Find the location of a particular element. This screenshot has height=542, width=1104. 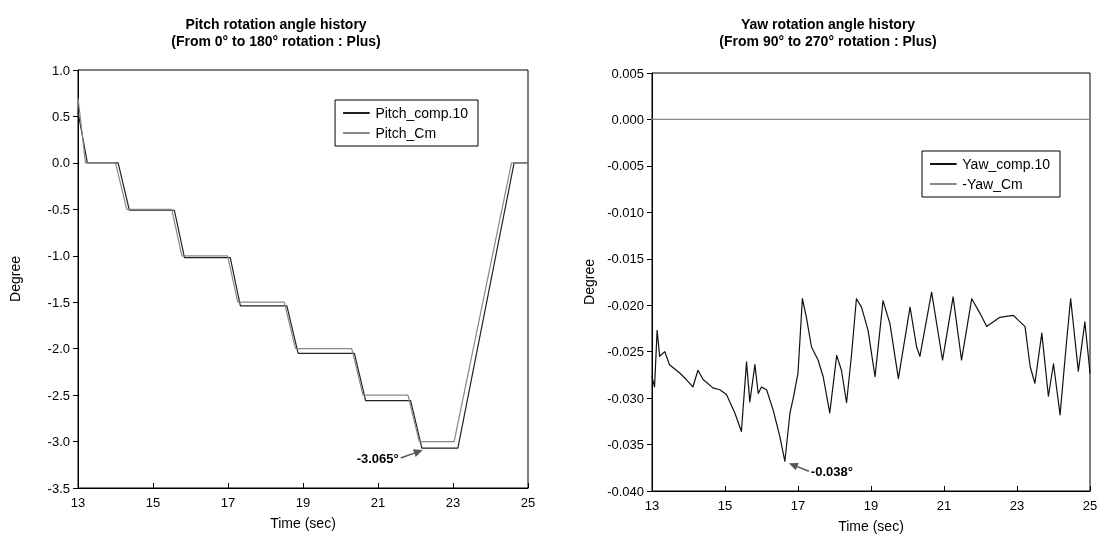

y-tick-label: -2.0 is located at coordinates (58, 349).